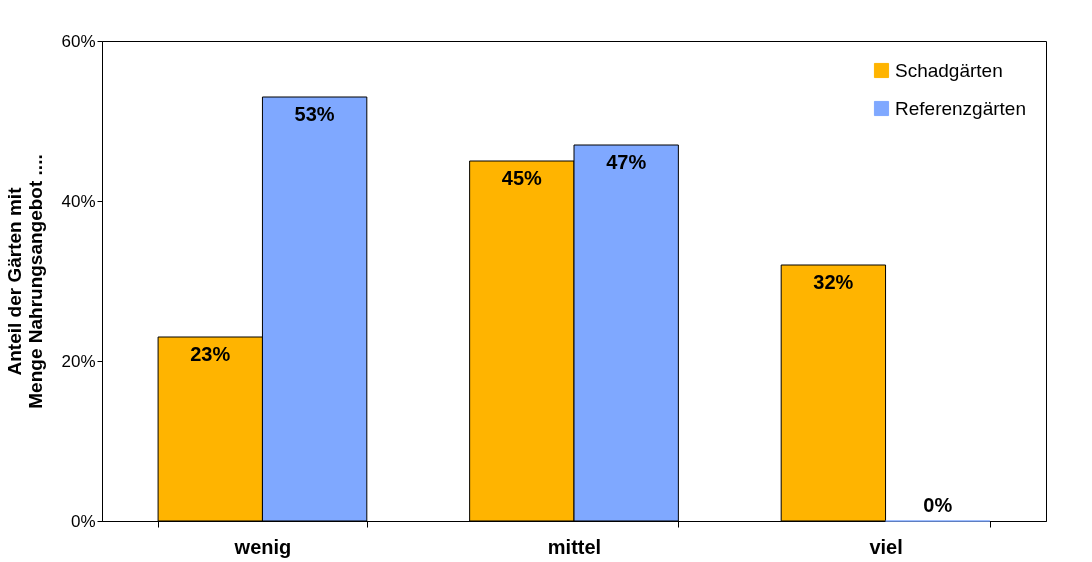 Image resolution: width=1092 pixels, height=562 pixels. I want to click on data-label: 47%, so click(626, 162).